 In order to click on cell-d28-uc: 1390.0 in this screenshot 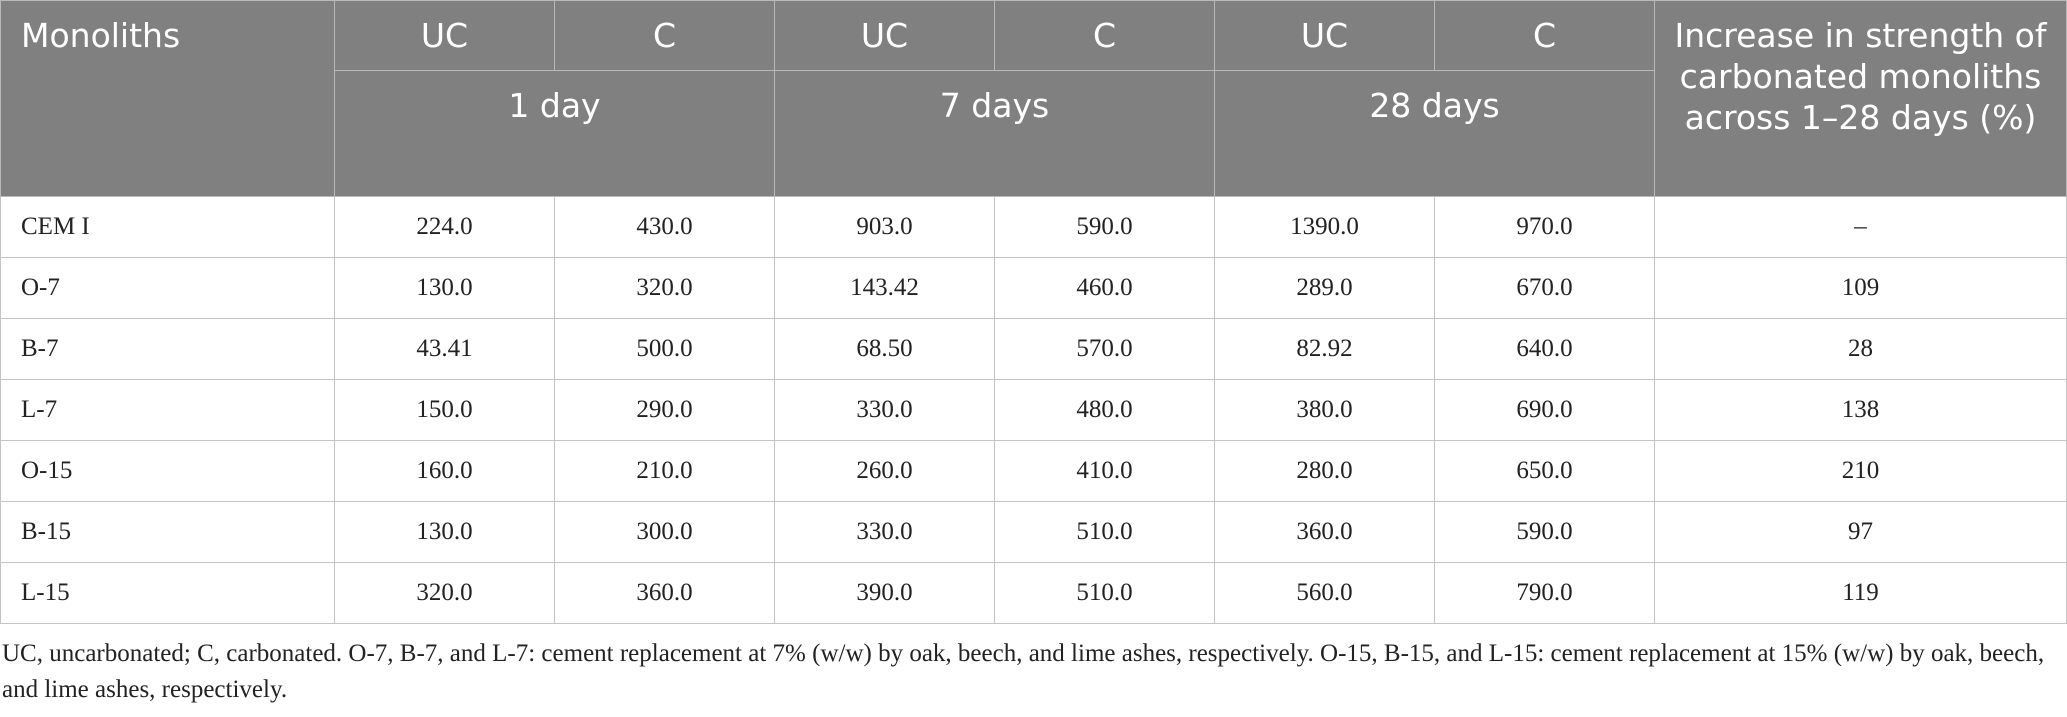, I will do `click(1324, 227)`.